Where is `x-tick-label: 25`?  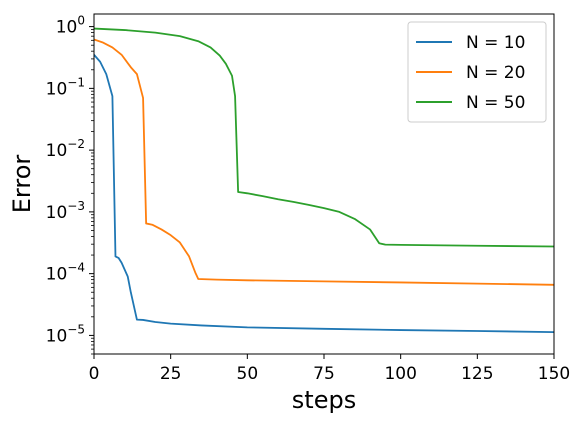 x-tick-label: 25 is located at coordinates (171, 374).